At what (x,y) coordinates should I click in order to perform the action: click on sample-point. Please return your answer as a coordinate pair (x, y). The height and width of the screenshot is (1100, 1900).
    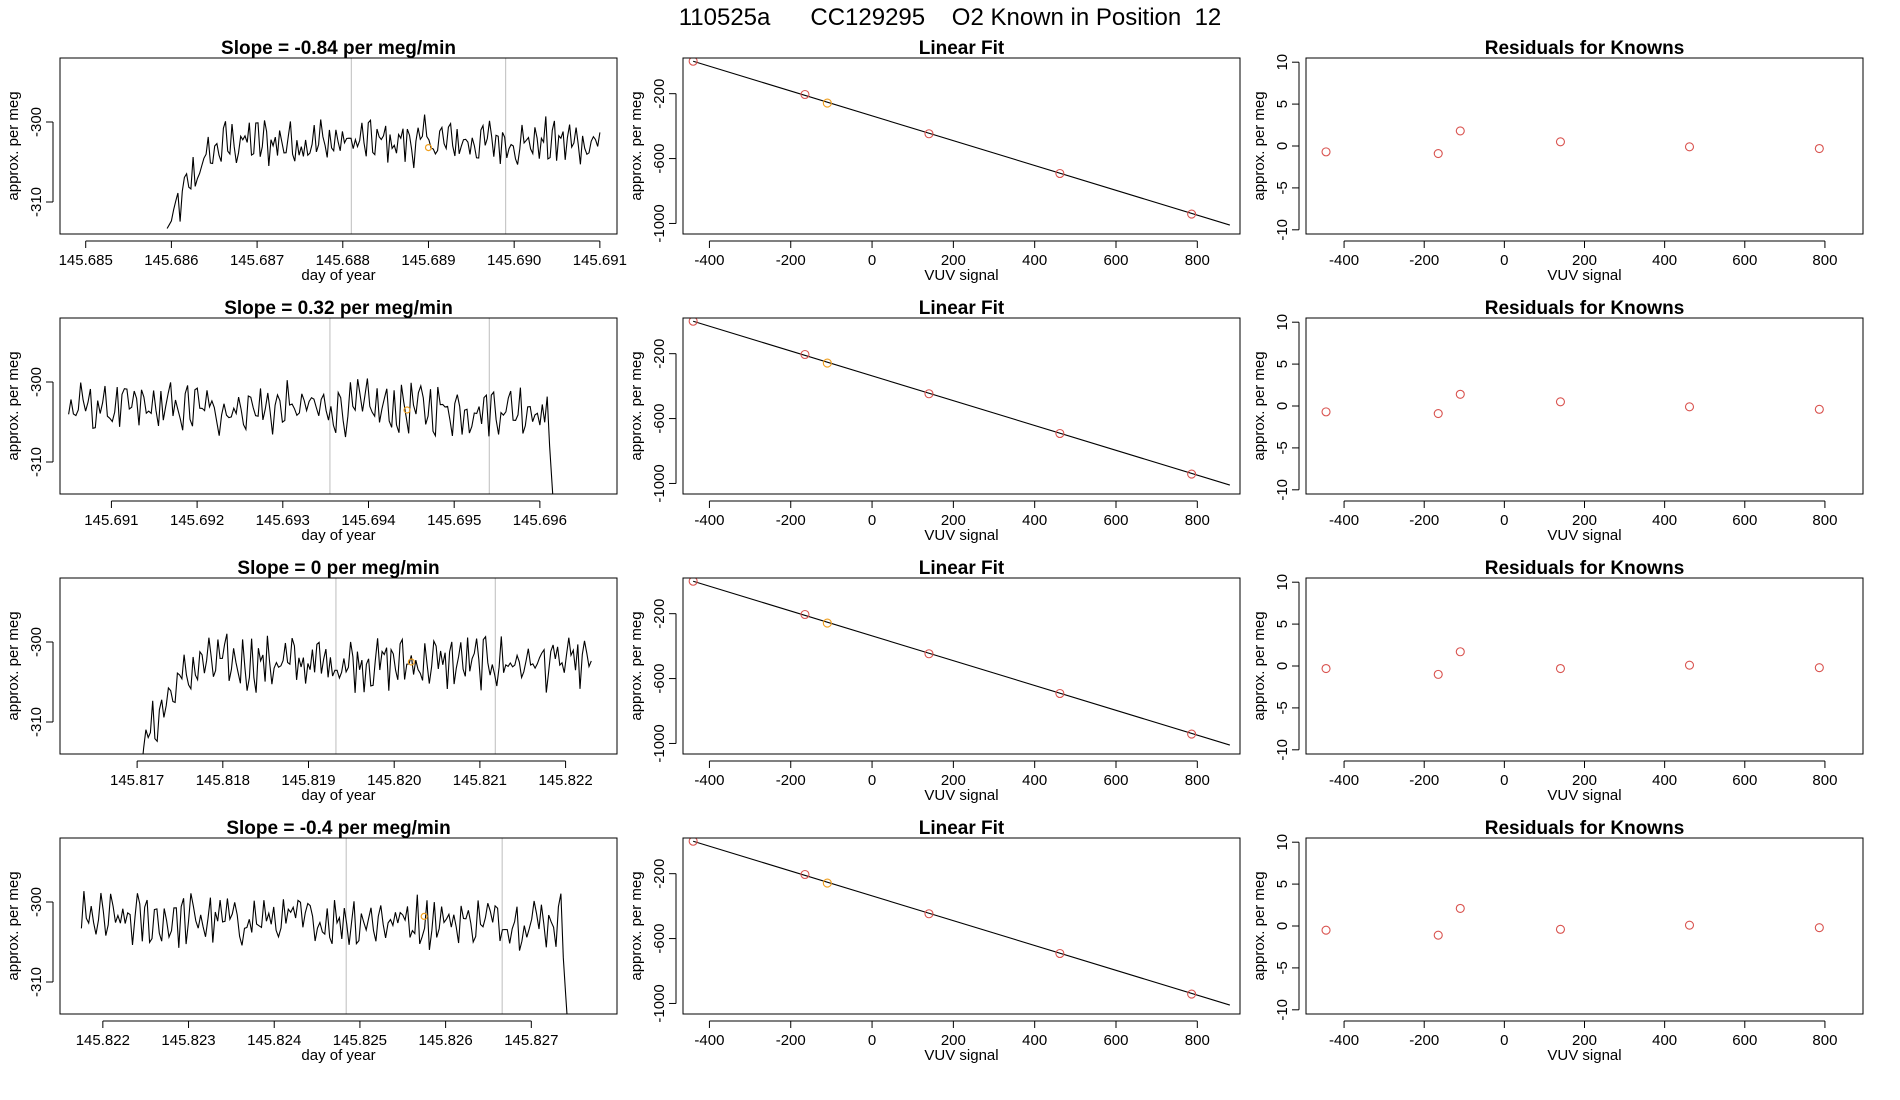
    Looking at the image, I should click on (827, 103).